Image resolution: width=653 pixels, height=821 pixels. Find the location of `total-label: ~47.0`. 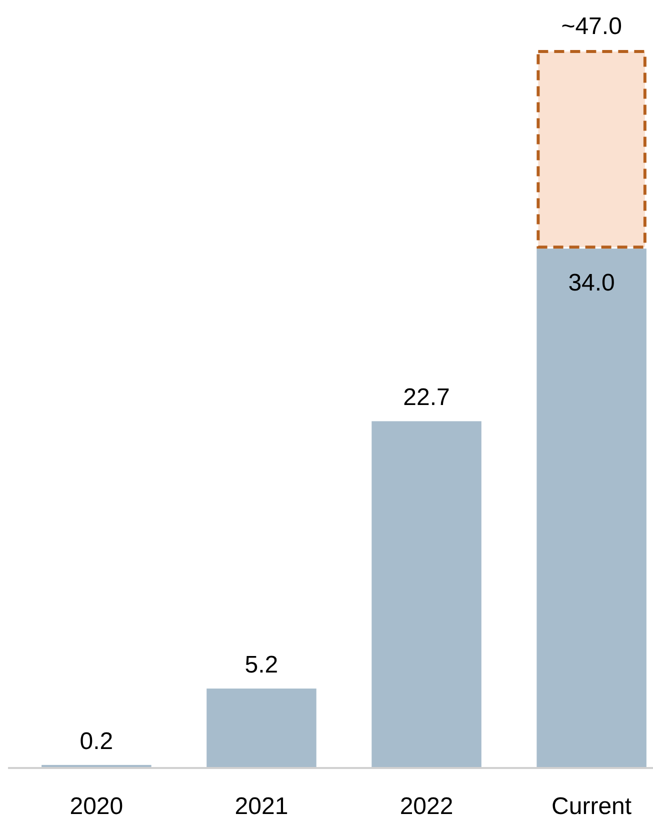

total-label: ~47.0 is located at coordinates (591, 26).